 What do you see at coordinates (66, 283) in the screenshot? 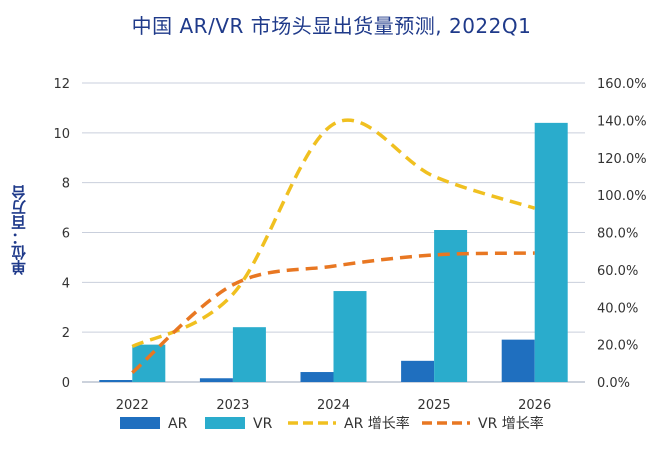
I see `y-tick-label: 4` at bounding box center [66, 283].